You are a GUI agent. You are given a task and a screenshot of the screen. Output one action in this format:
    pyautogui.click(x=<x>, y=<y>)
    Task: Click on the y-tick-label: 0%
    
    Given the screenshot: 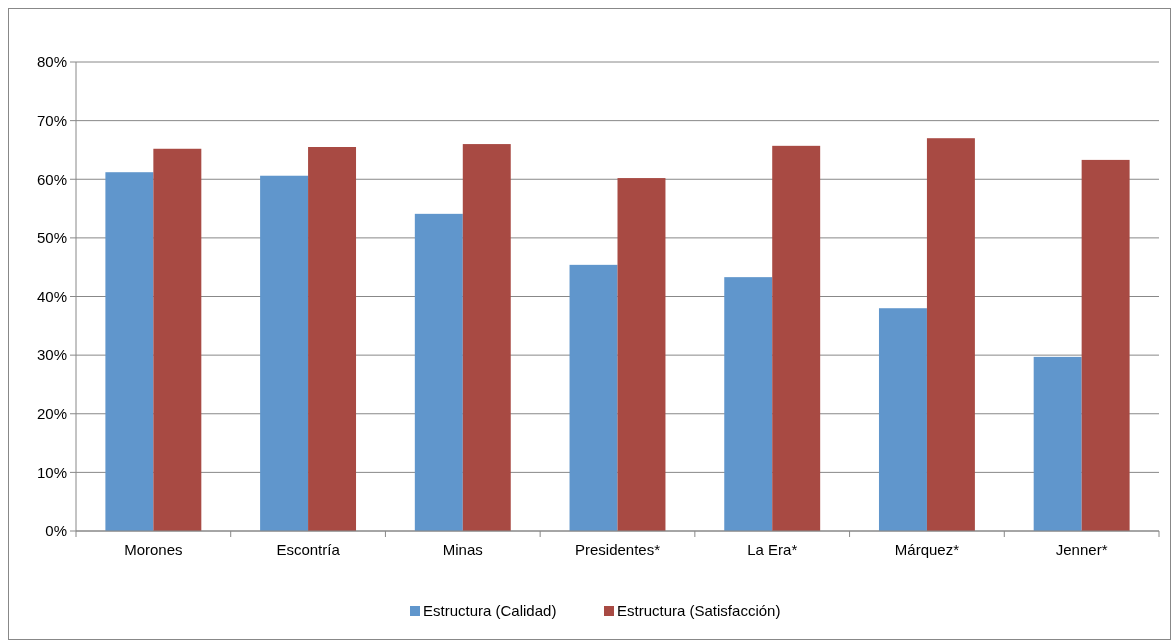 What is the action you would take?
    pyautogui.click(x=56, y=531)
    